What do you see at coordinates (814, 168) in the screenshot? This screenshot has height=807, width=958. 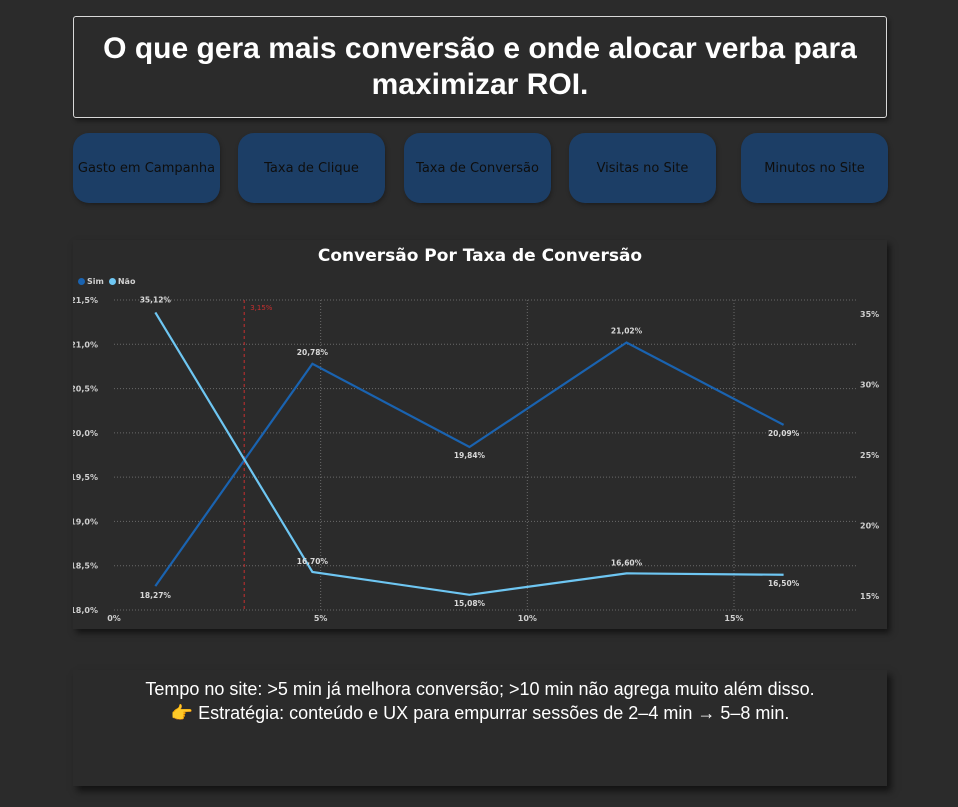 I see `minutos-no-site-button: Minutos no Site` at bounding box center [814, 168].